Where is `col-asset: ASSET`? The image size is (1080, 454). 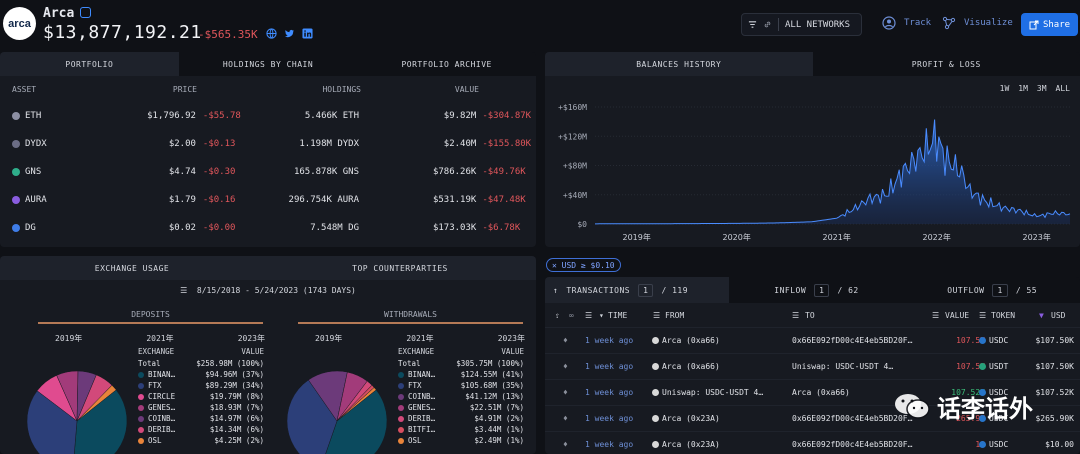 col-asset: ASSET is located at coordinates (24, 89).